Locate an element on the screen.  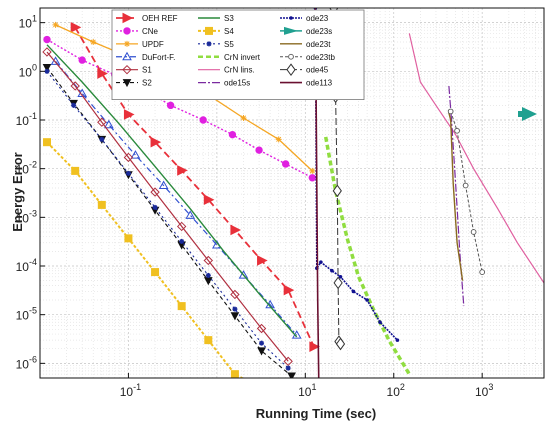
y-tick-label: 10⁻⁶ is located at coordinates (26, 362).